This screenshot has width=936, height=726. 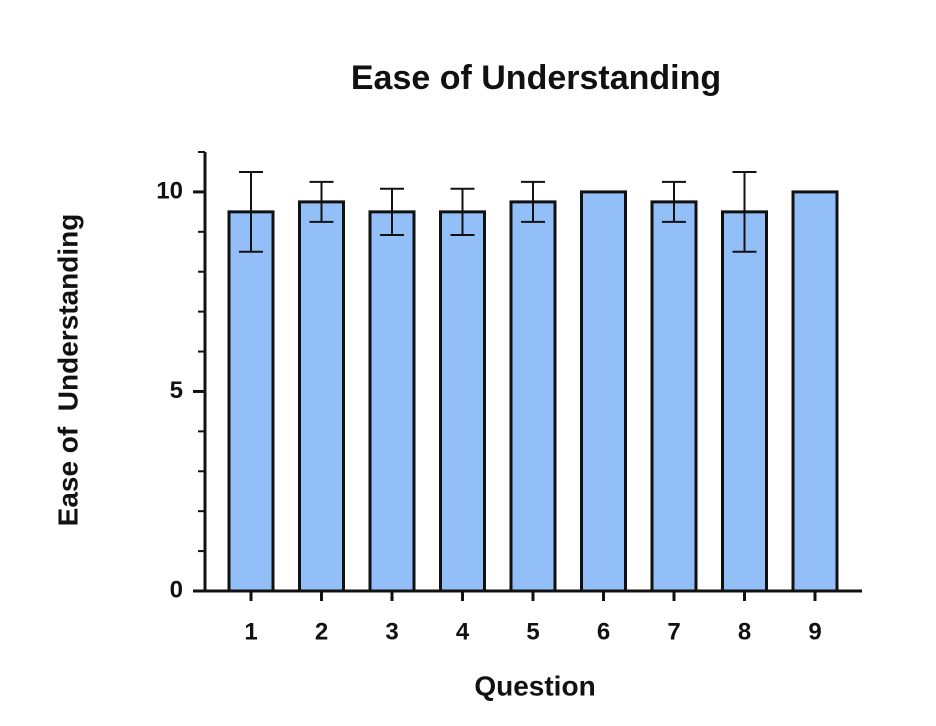 What do you see at coordinates (321, 631) in the screenshot?
I see `x-tick-label: 2` at bounding box center [321, 631].